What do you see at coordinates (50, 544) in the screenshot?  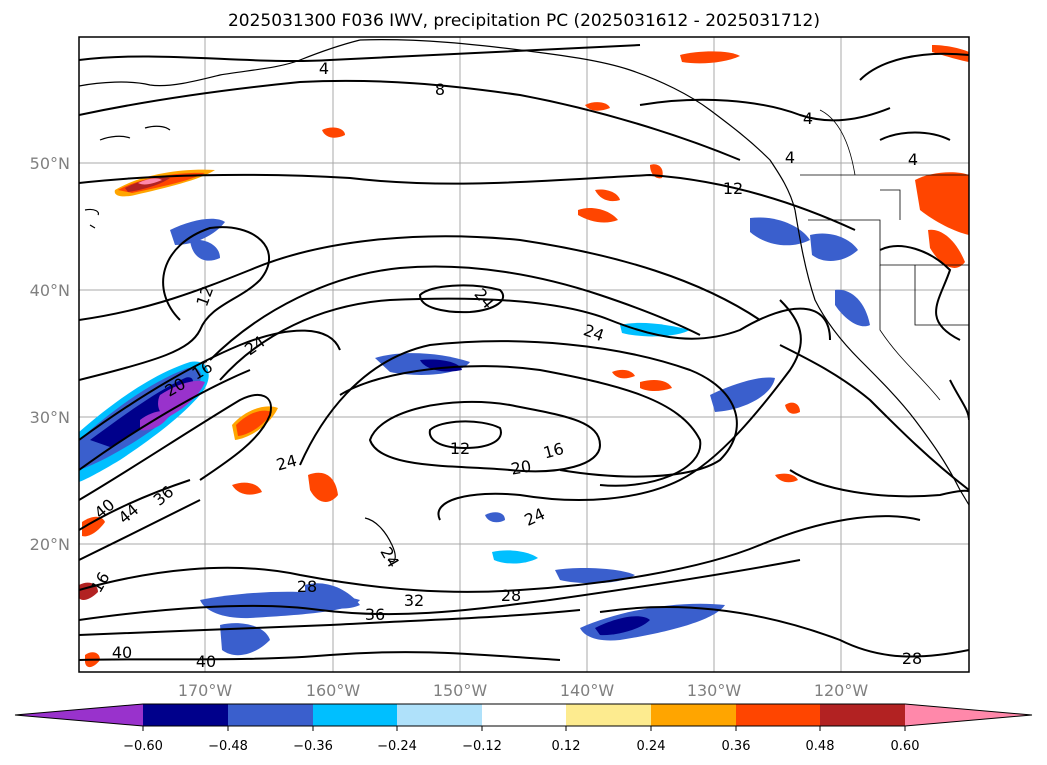 I see `lat-label: 20°N` at bounding box center [50, 544].